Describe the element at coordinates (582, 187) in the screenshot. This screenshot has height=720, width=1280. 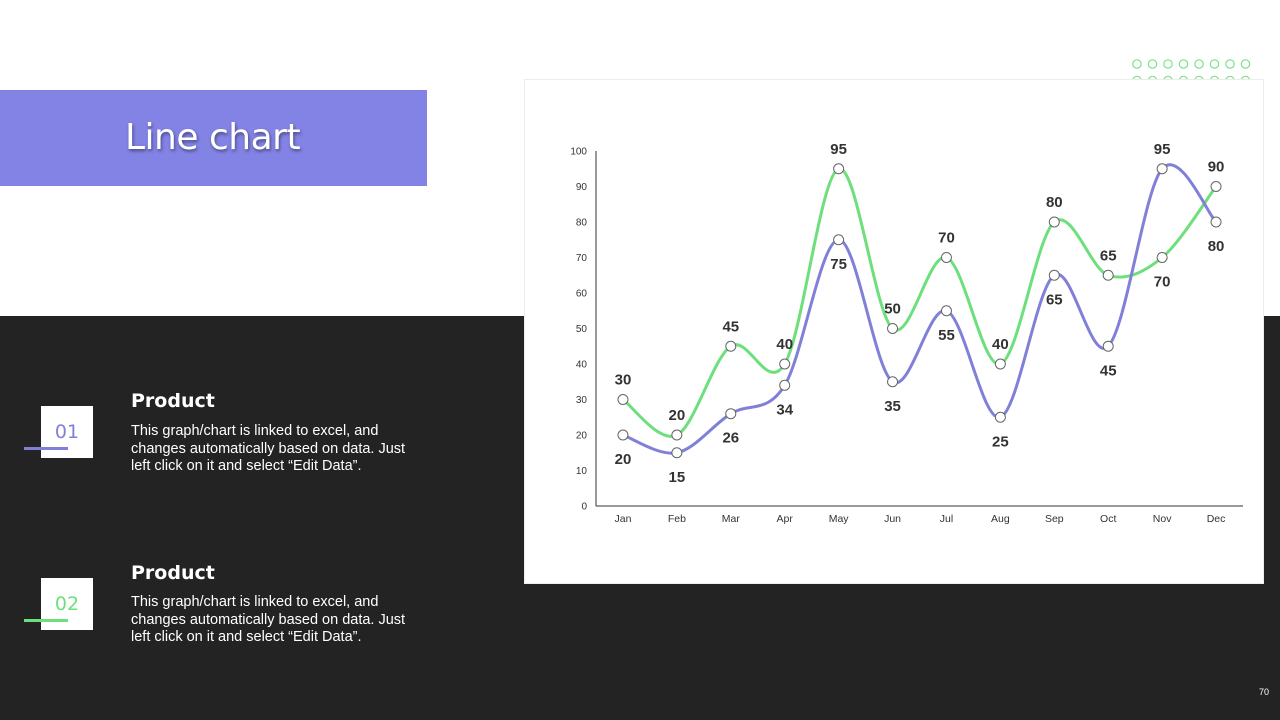
I see `y-tick-label: 90` at that location.